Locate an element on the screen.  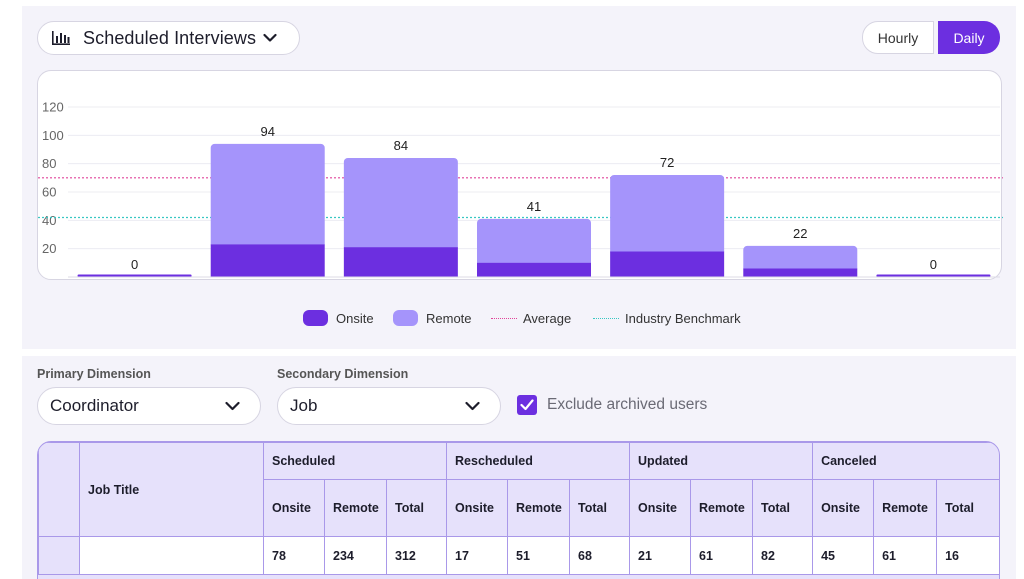
column-header-rescheduled-remote: Remote is located at coordinates (539, 508).